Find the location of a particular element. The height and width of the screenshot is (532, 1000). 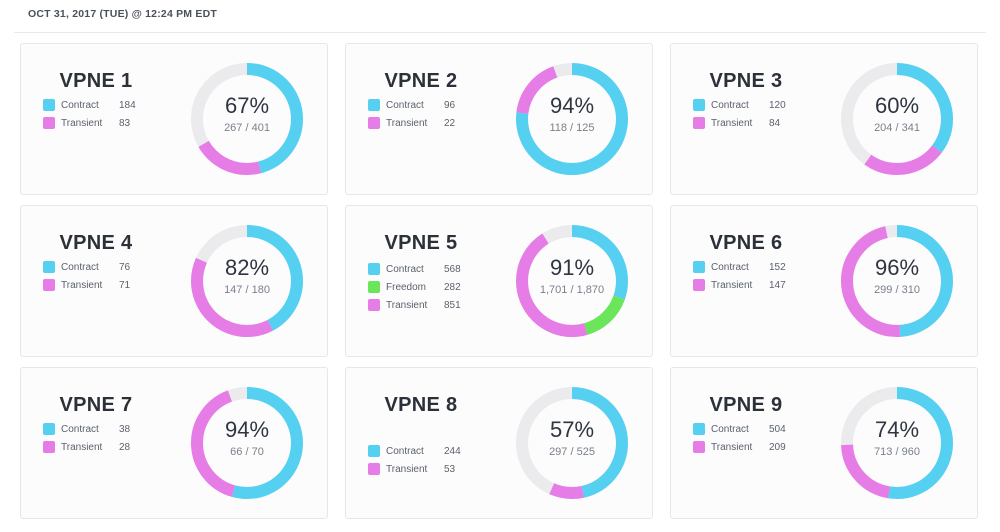

card-title: VPNE 1 is located at coordinates (96, 81).